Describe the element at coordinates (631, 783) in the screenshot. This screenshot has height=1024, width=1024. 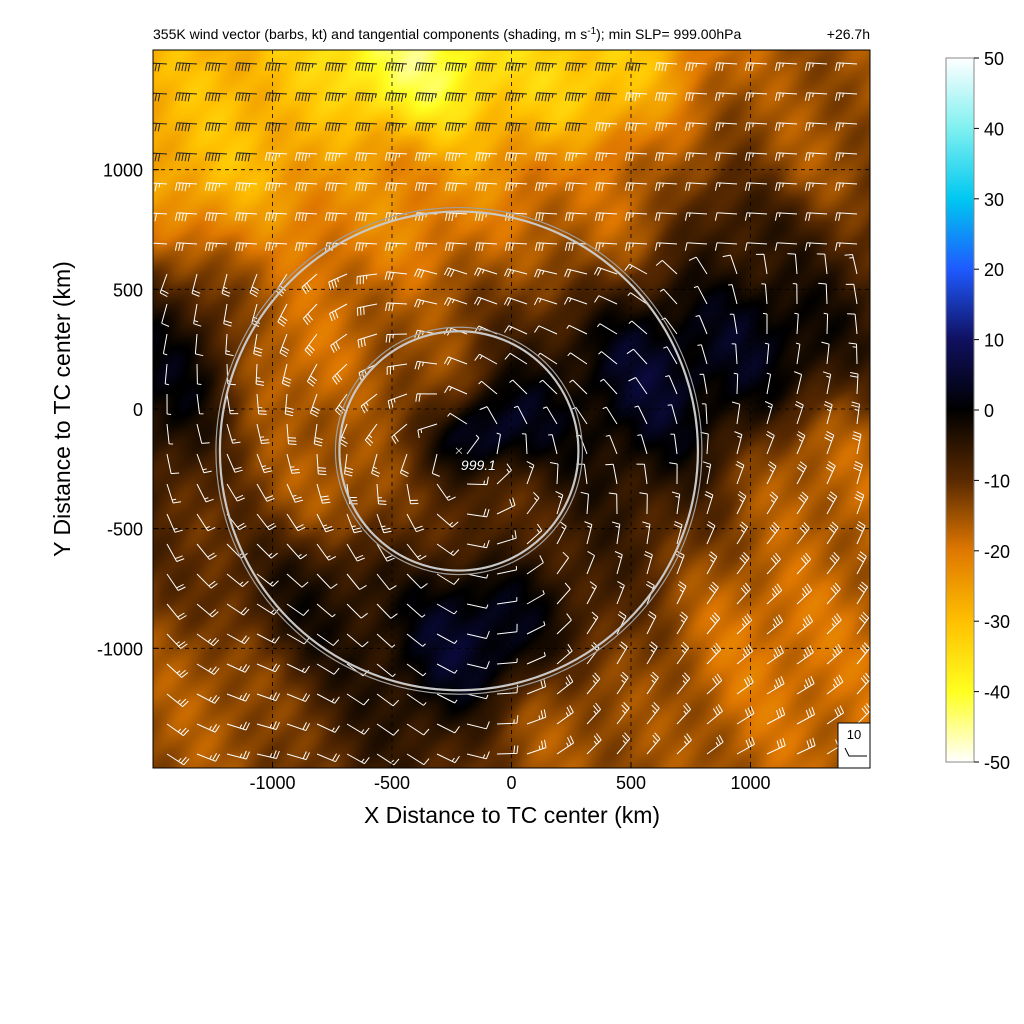
I see `x-tick-label: 500` at that location.